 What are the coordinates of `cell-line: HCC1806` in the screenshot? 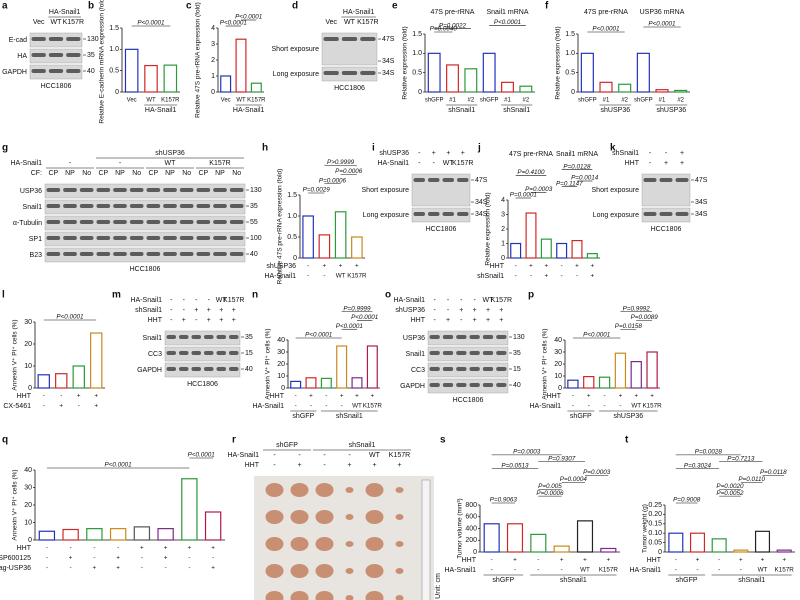 It's located at (468, 400).